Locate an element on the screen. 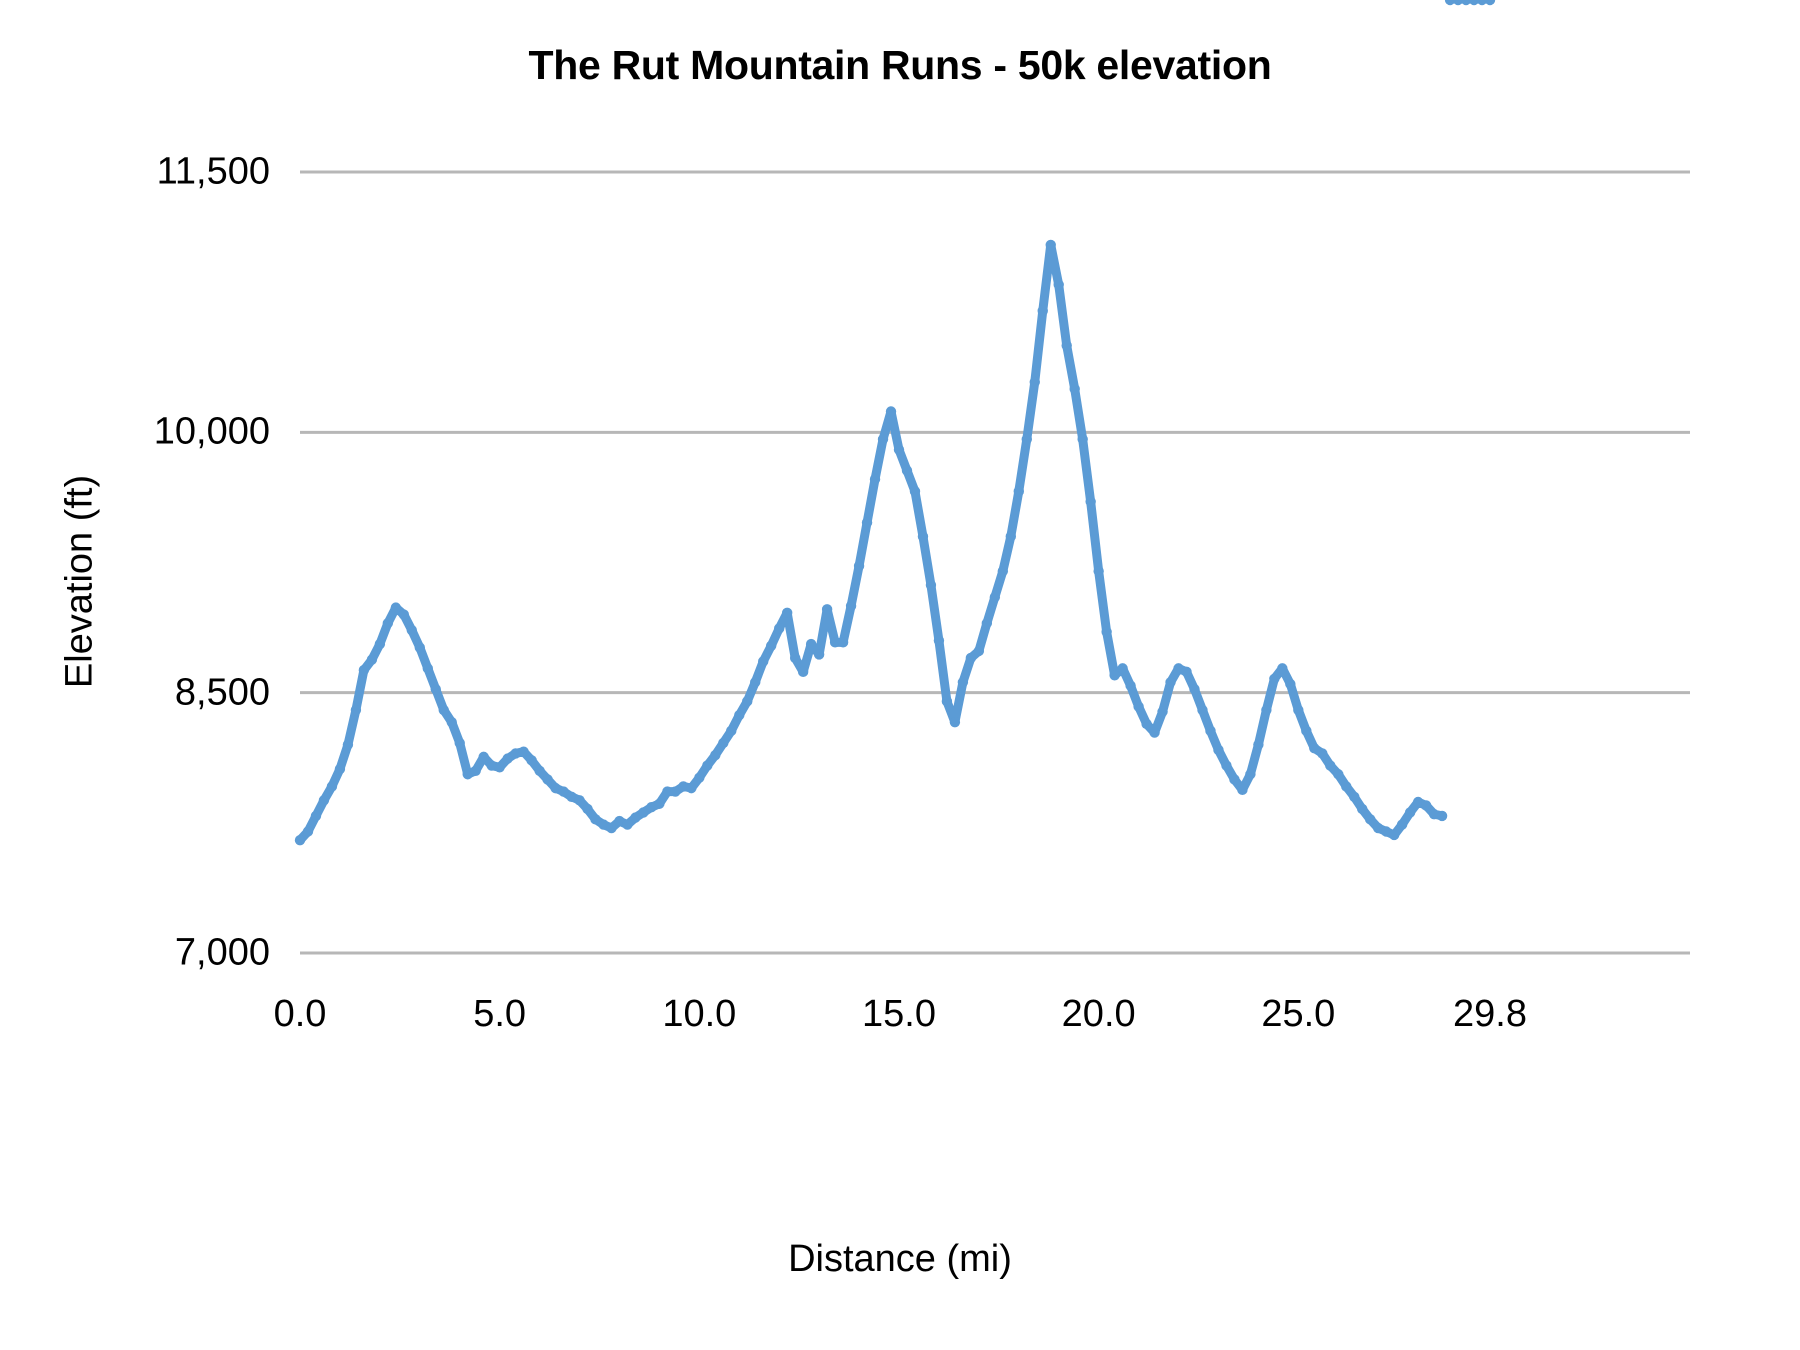 The width and height of the screenshot is (1800, 1350). y-axis-tick-label: 8,500 is located at coordinates (222, 692).